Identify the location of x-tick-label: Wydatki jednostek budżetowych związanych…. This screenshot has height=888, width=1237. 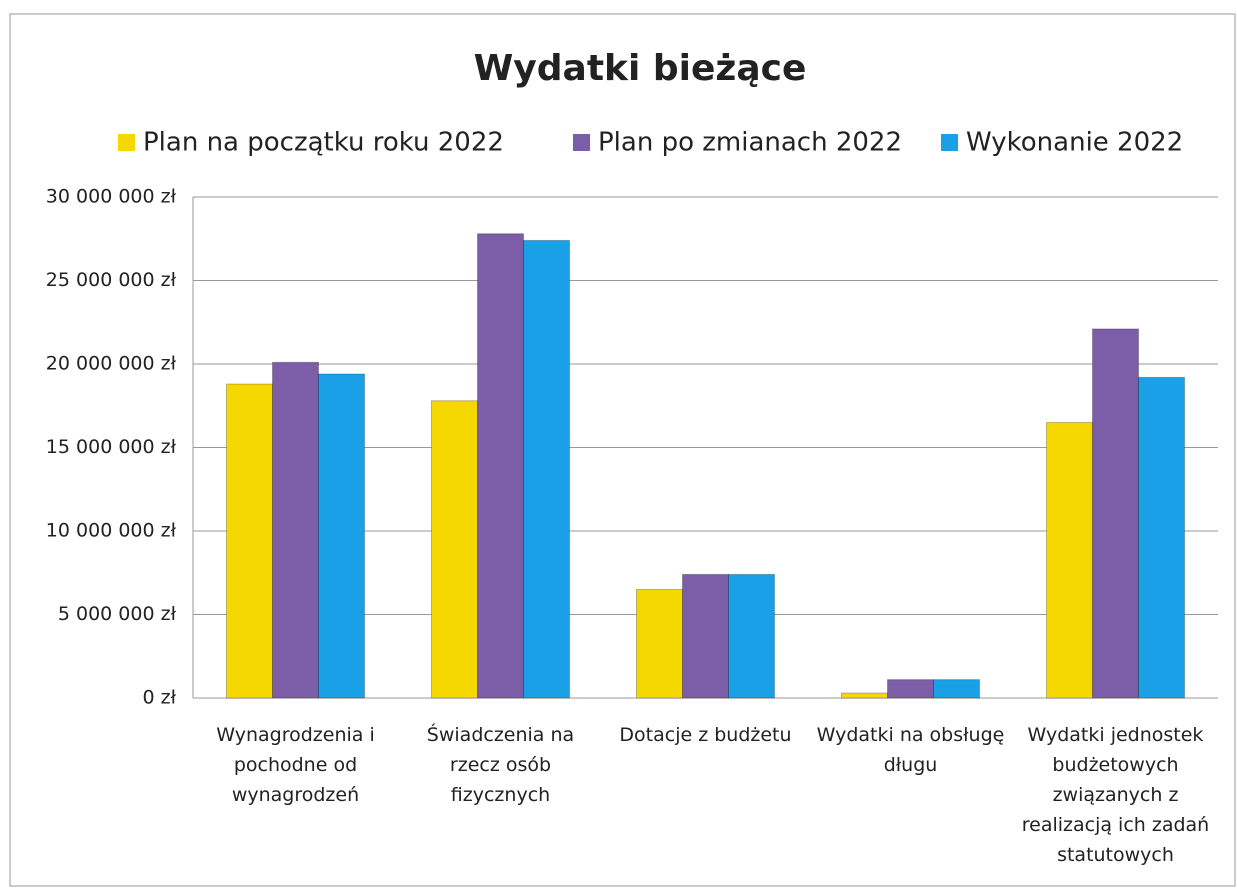
(1115, 795).